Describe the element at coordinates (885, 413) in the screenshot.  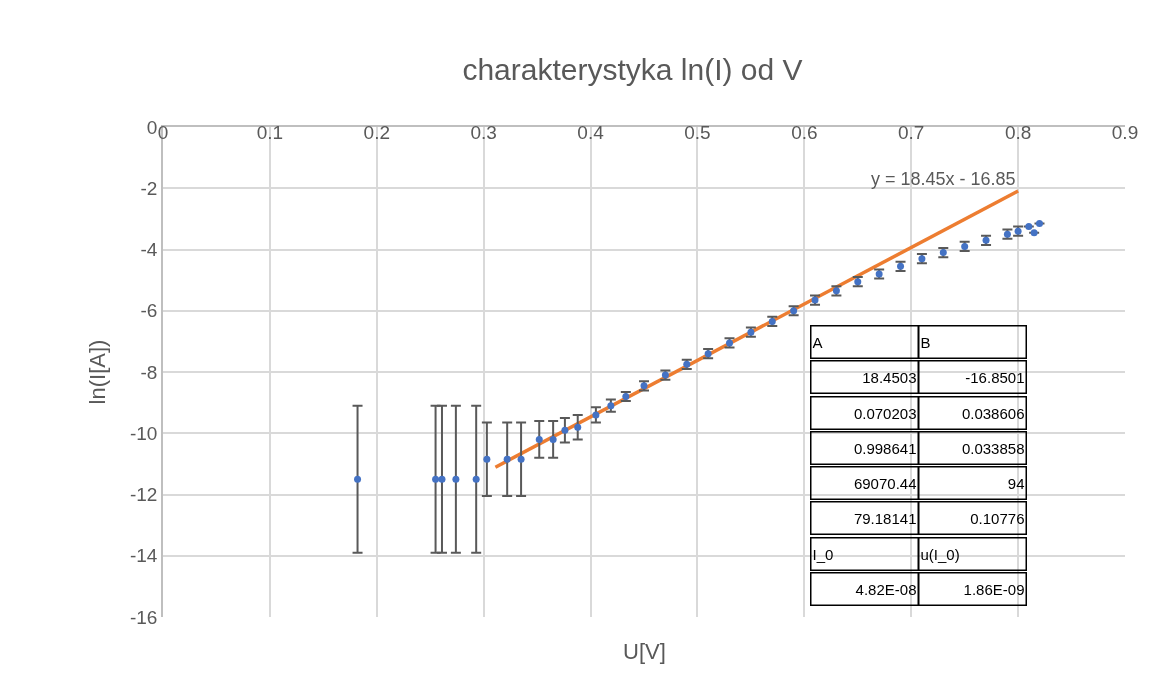
I see `annotation: 0.070203` at that location.